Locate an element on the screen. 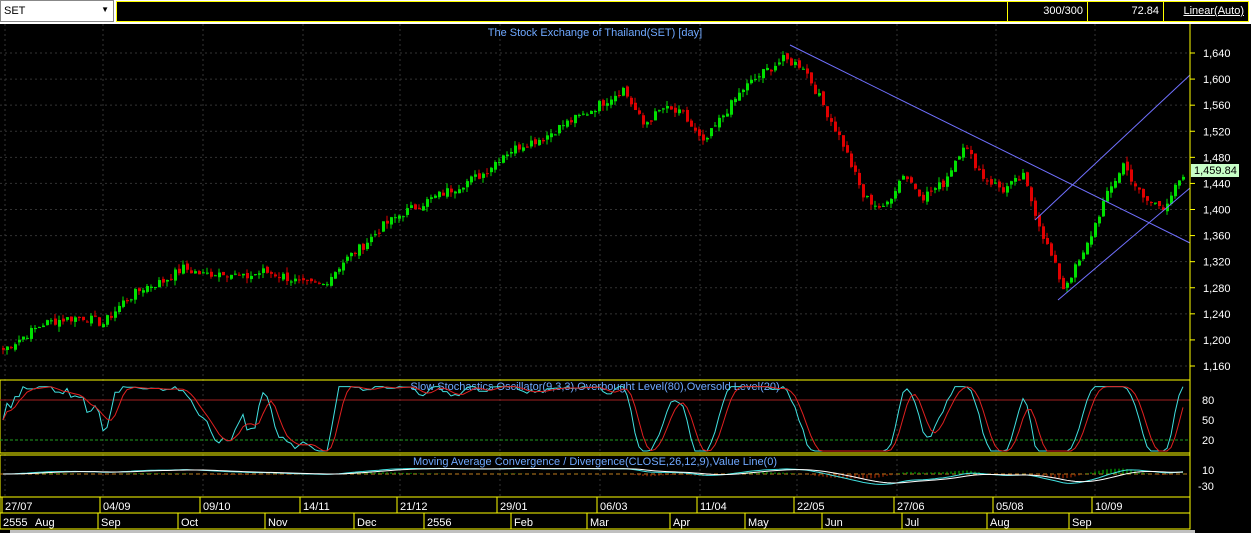  month-label: Sep is located at coordinates (1082, 523).